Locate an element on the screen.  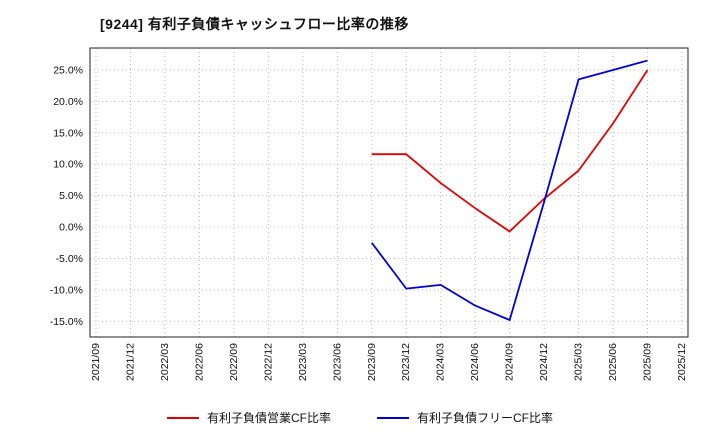
svg-text: 2021/09 is located at coordinates (96, 362).